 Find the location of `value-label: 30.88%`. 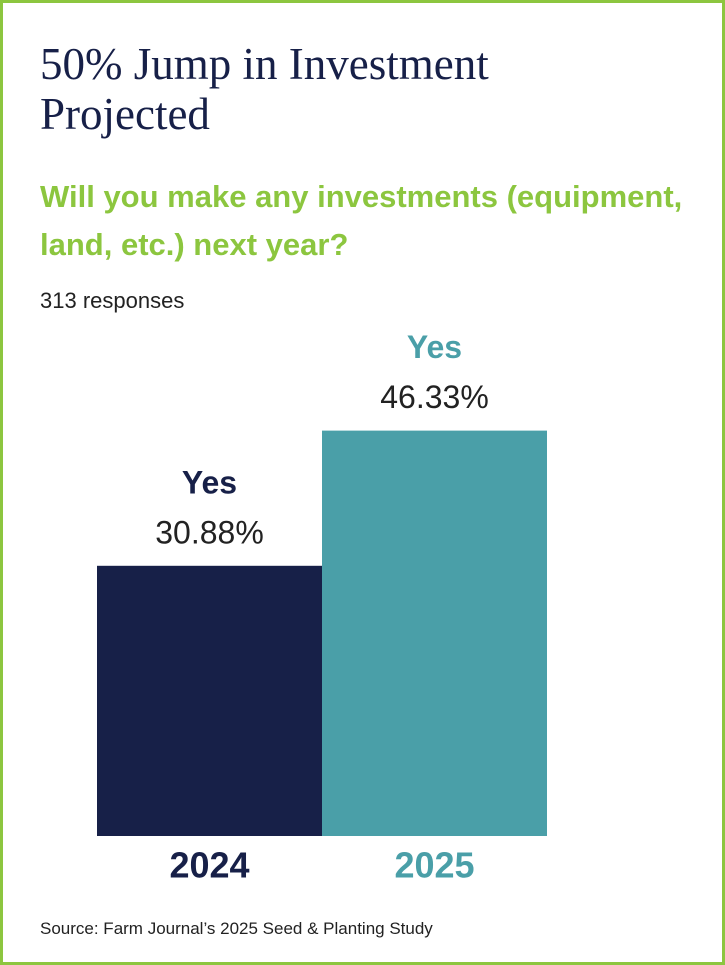

value-label: 30.88% is located at coordinates (209, 532).